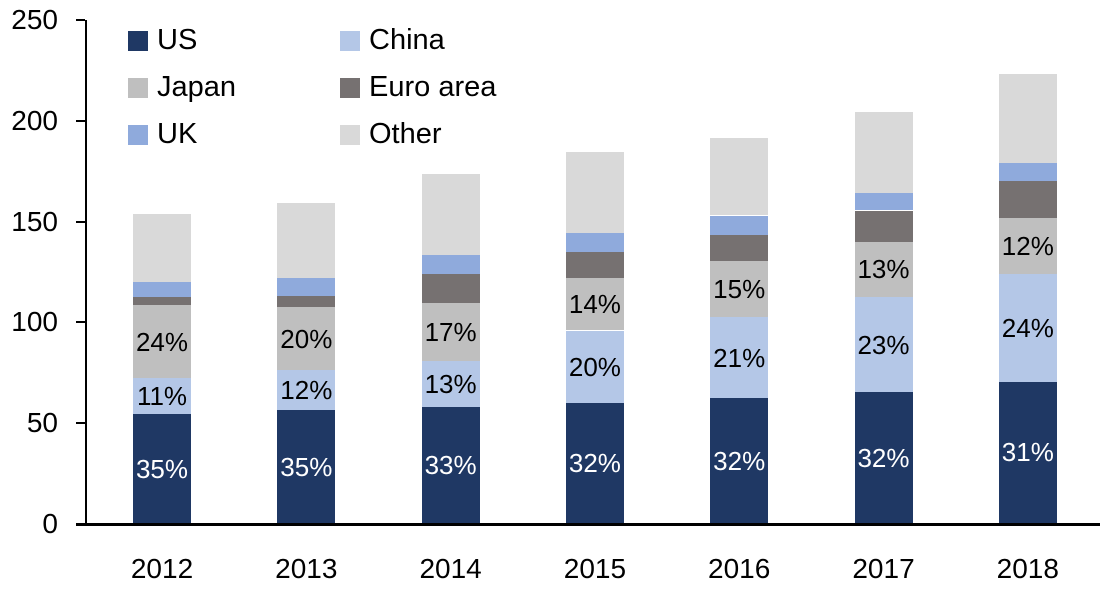 The height and width of the screenshot is (598, 1102). I want to click on segment-label-china-2016: 21%, so click(739, 357).